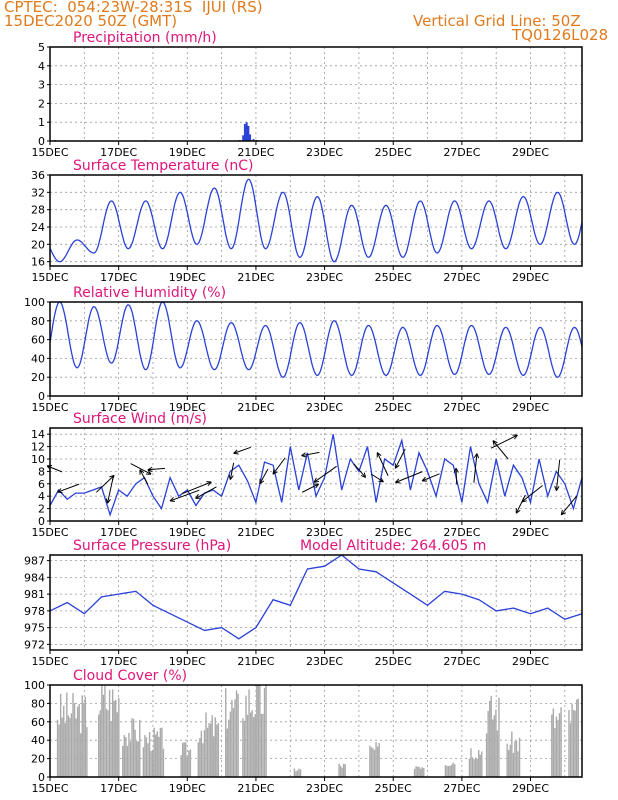 The width and height of the screenshot is (618, 800). What do you see at coordinates (41, 471) in the screenshot?
I see `y-tick-label: 8` at bounding box center [41, 471].